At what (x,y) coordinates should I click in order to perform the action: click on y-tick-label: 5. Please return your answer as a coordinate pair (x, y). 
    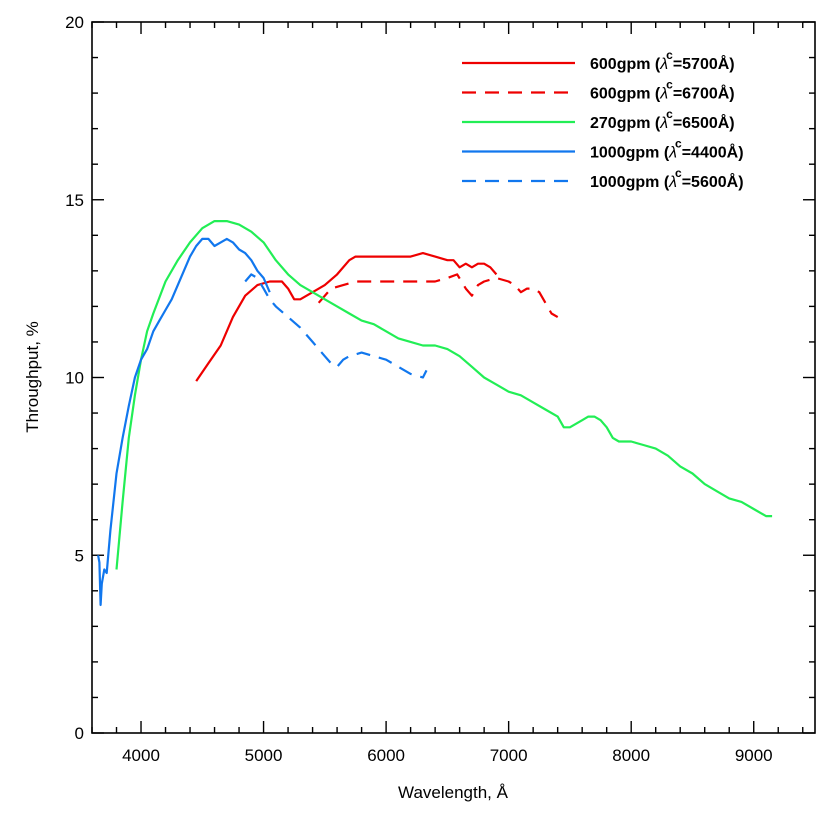
    Looking at the image, I should click on (79, 555).